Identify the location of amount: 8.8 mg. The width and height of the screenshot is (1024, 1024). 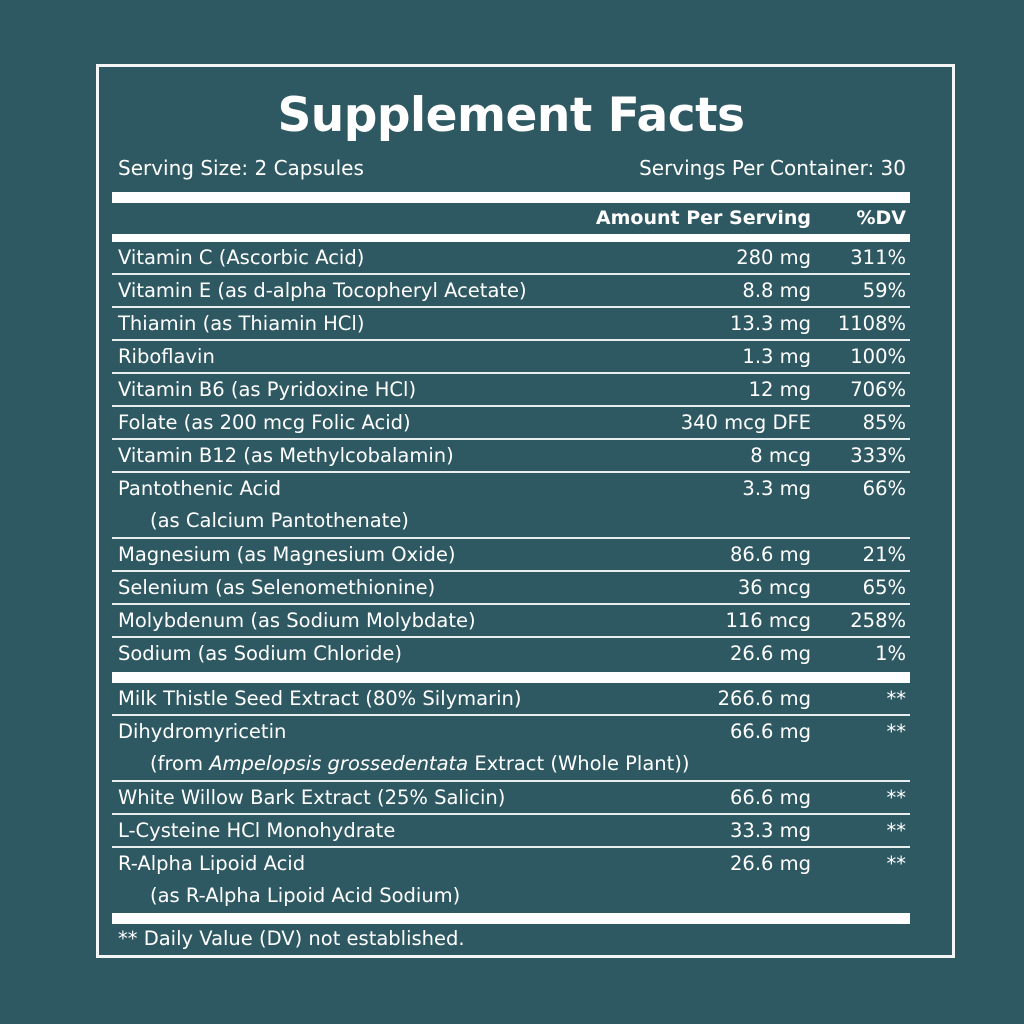
(776, 290).